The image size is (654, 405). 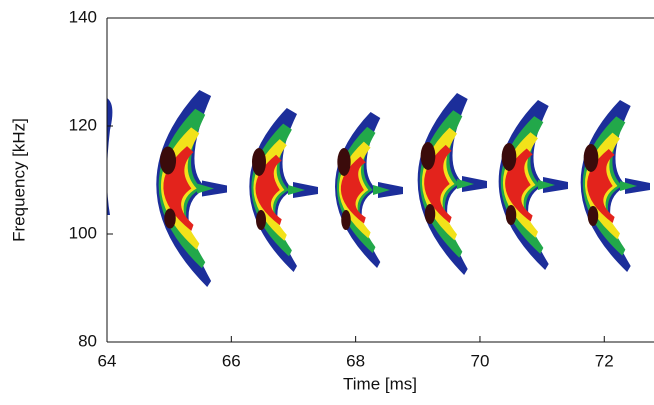 I want to click on y-tick-label: 100, so click(x=83, y=232).